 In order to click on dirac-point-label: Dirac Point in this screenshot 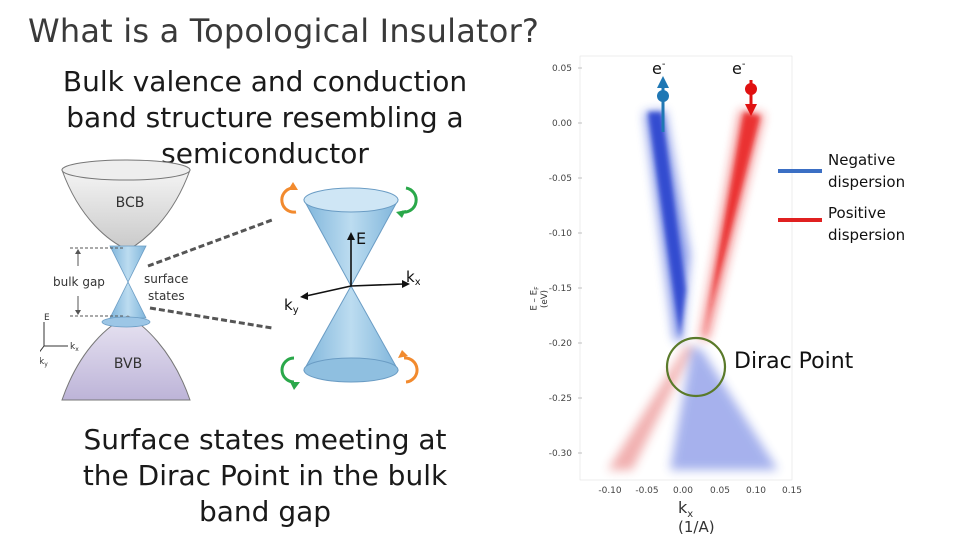, I will do `click(794, 361)`.